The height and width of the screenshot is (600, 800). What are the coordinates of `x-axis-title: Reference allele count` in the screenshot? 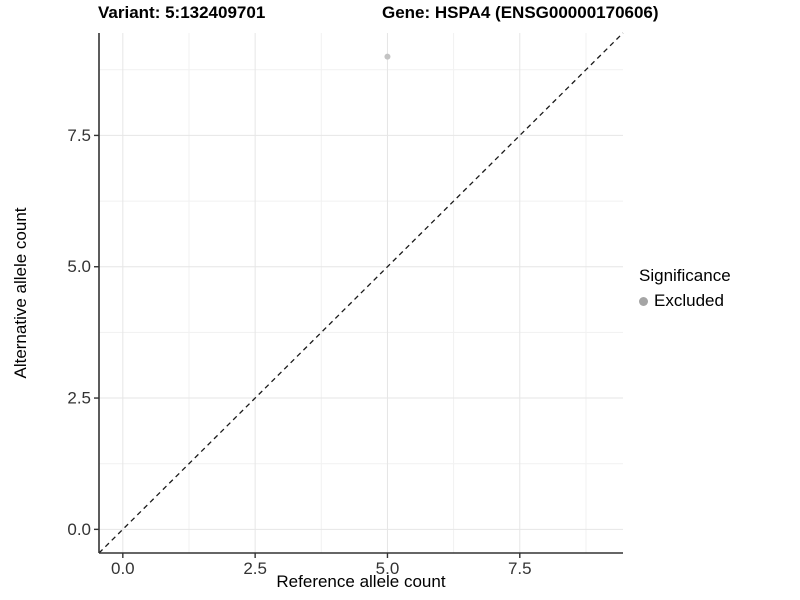 It's located at (361, 581).